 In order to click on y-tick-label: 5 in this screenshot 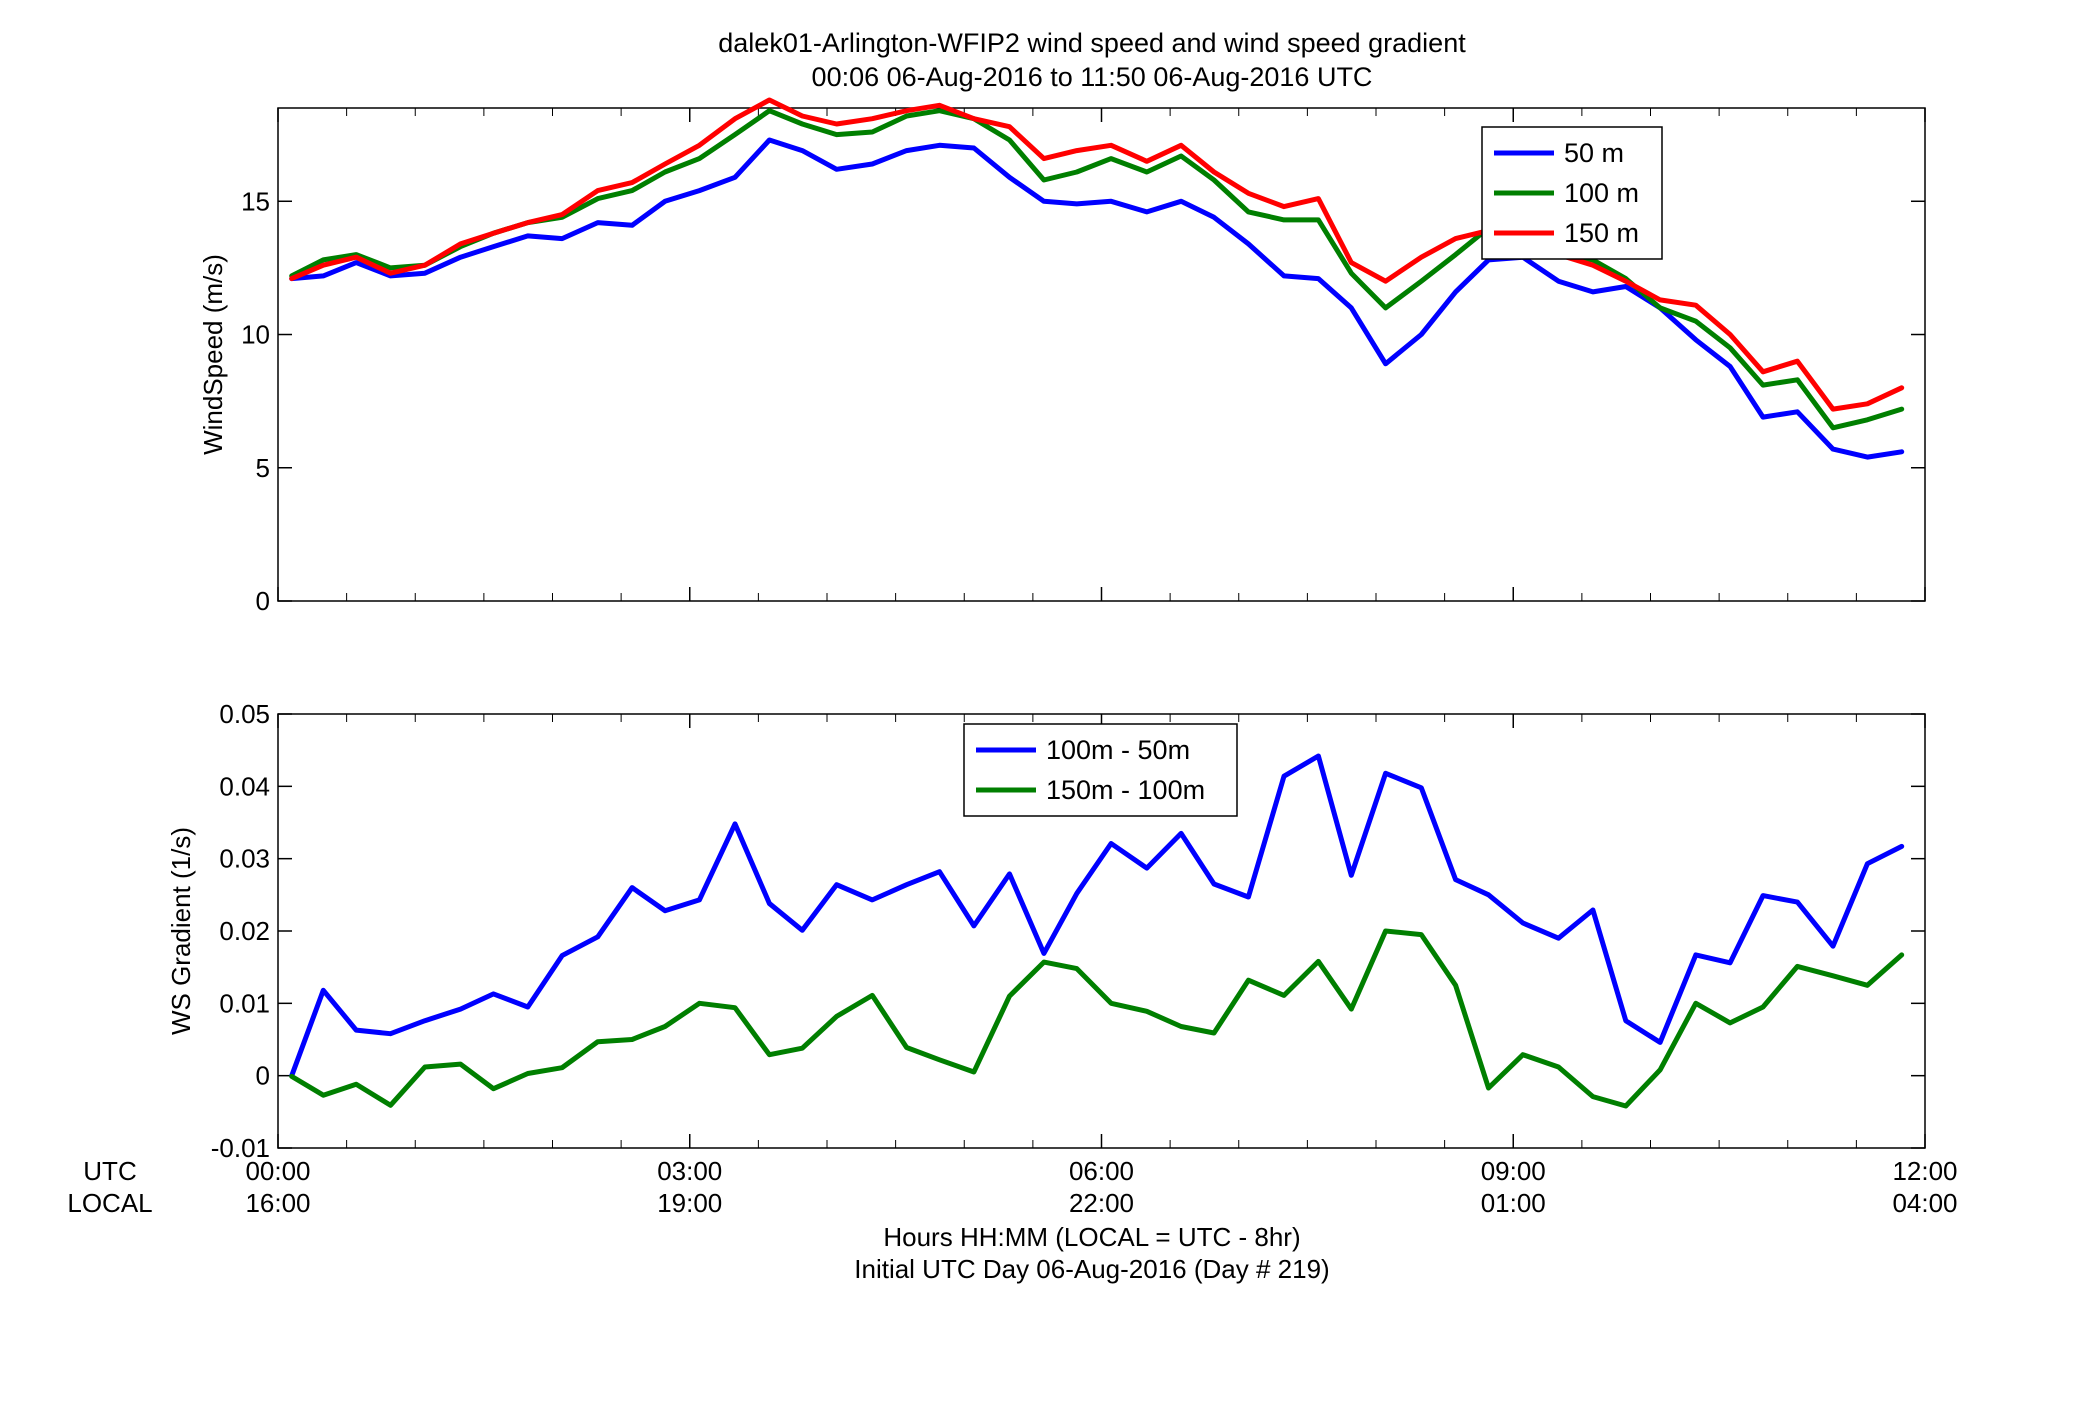, I will do `click(263, 468)`.